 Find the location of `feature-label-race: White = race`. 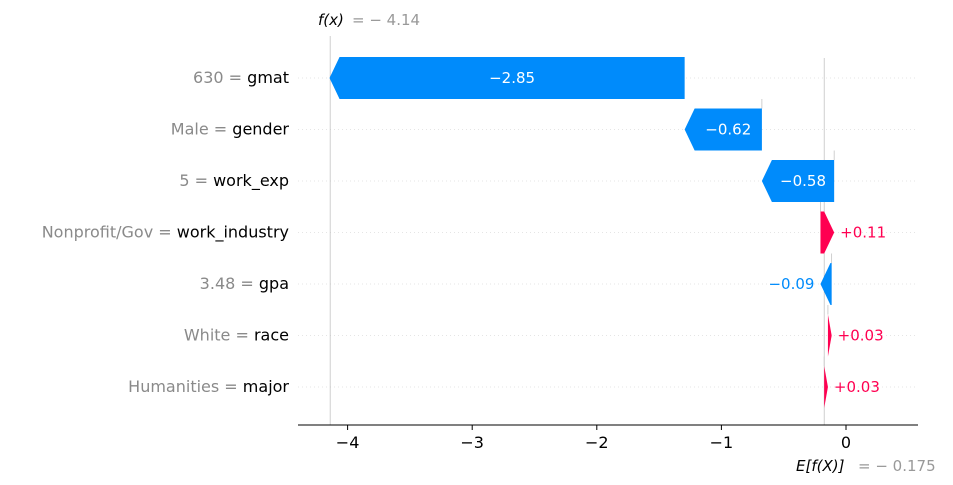

feature-label-race: White = race is located at coordinates (236, 335).